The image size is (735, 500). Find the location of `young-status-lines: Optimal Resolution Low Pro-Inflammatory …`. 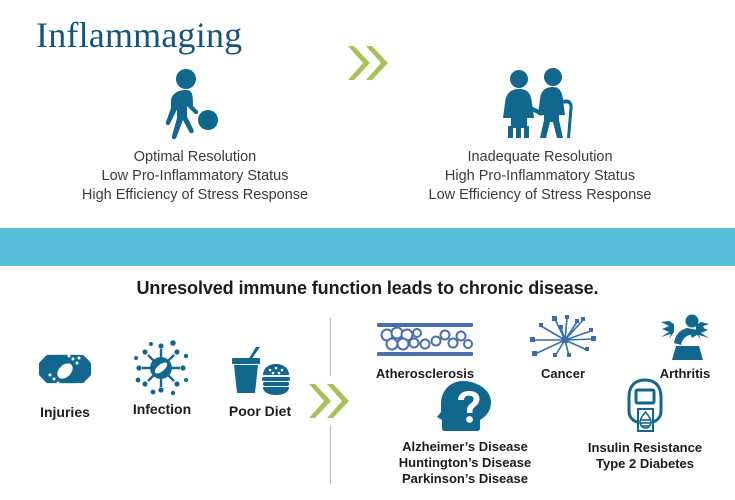

young-status-lines: Optimal Resolution Low Pro-Inflammatory … is located at coordinates (195, 176).